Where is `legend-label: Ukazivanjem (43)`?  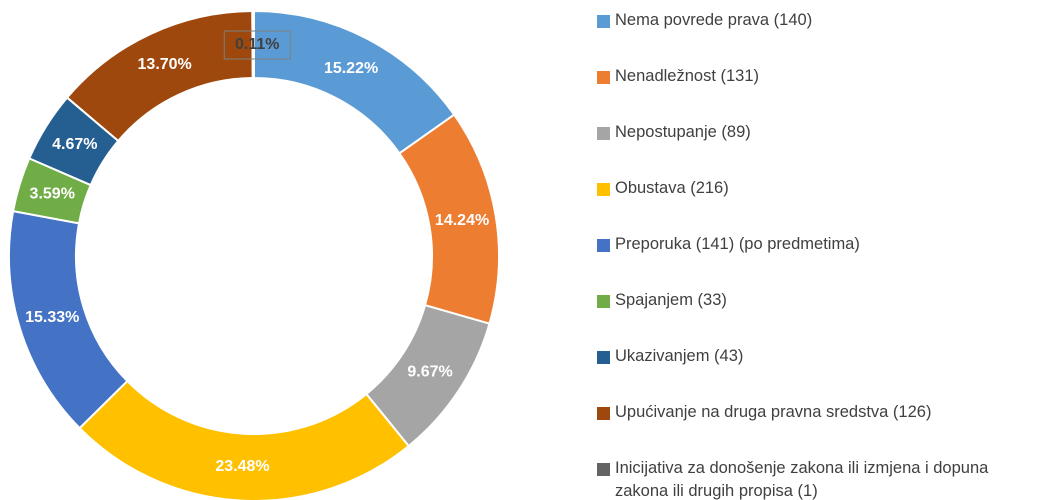 legend-label: Ukazivanjem (43) is located at coordinates (679, 356).